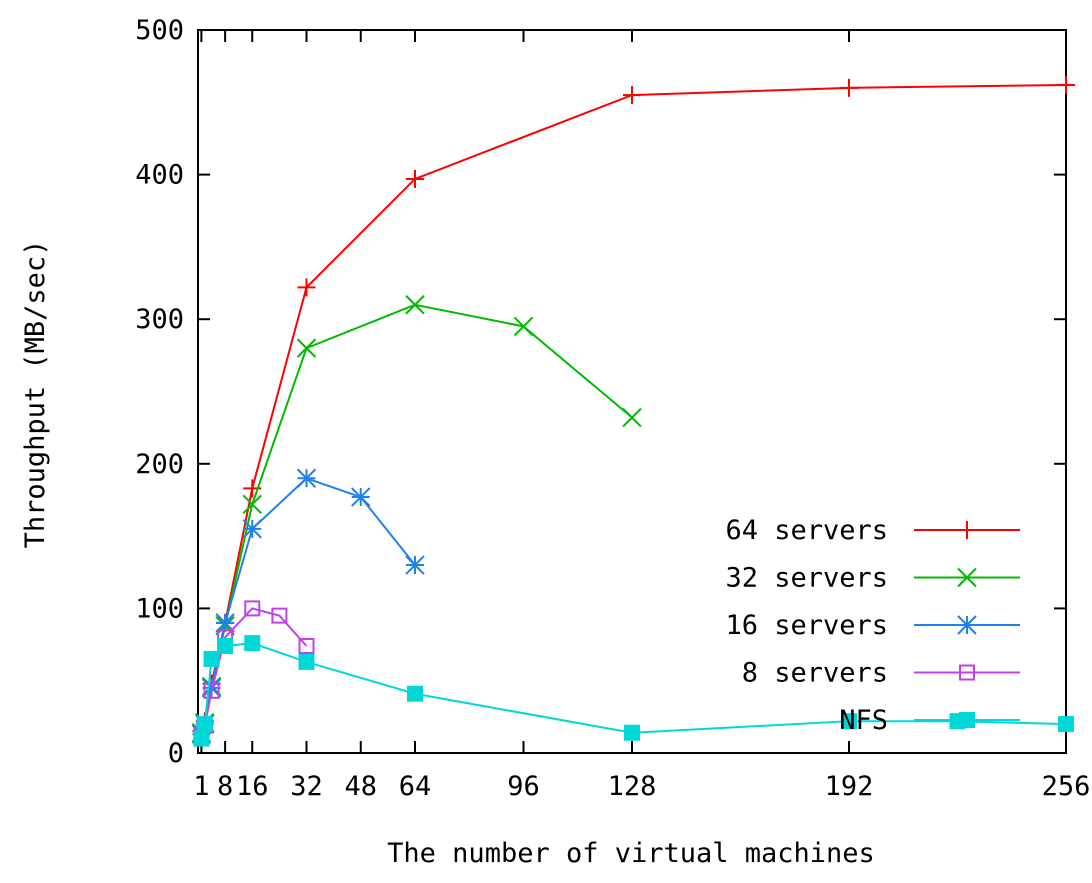 The height and width of the screenshot is (883, 1092). What do you see at coordinates (225, 786) in the screenshot?
I see `x-tick-label: 8` at bounding box center [225, 786].